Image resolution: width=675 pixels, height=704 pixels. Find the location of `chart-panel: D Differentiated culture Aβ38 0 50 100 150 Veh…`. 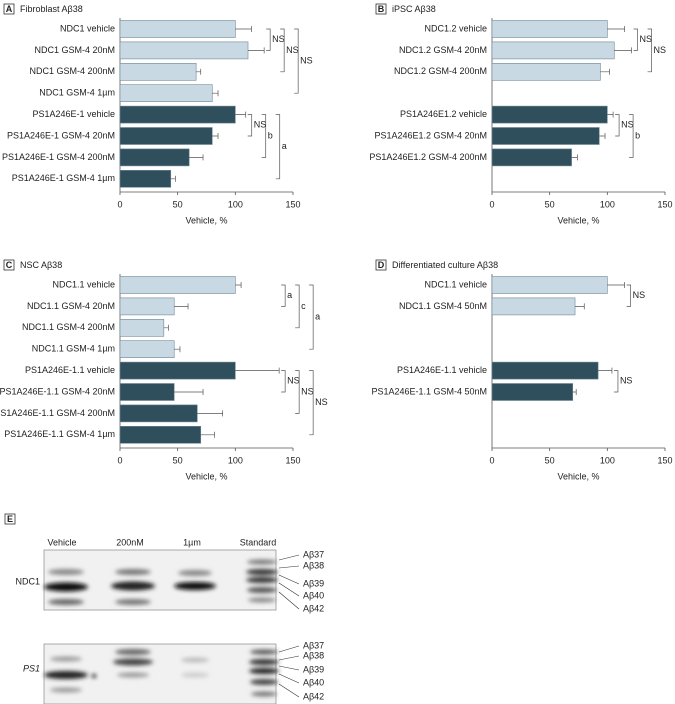

chart-panel: D Differentiated culture Aβ38 0 50 100 150 Veh… is located at coordinates (522, 370).